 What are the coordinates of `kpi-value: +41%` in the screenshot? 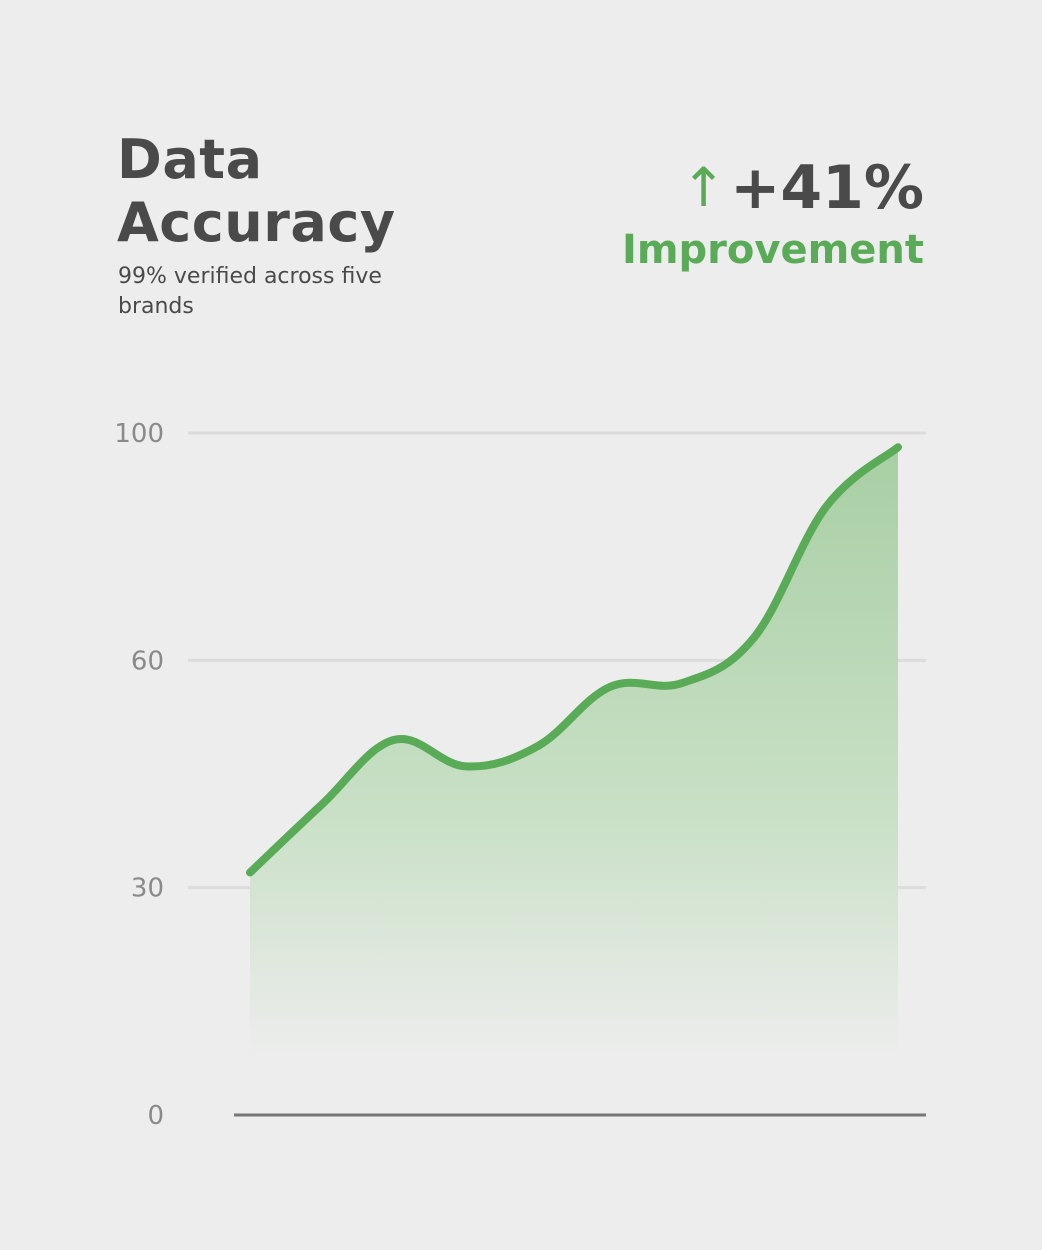 It's located at (827, 188).